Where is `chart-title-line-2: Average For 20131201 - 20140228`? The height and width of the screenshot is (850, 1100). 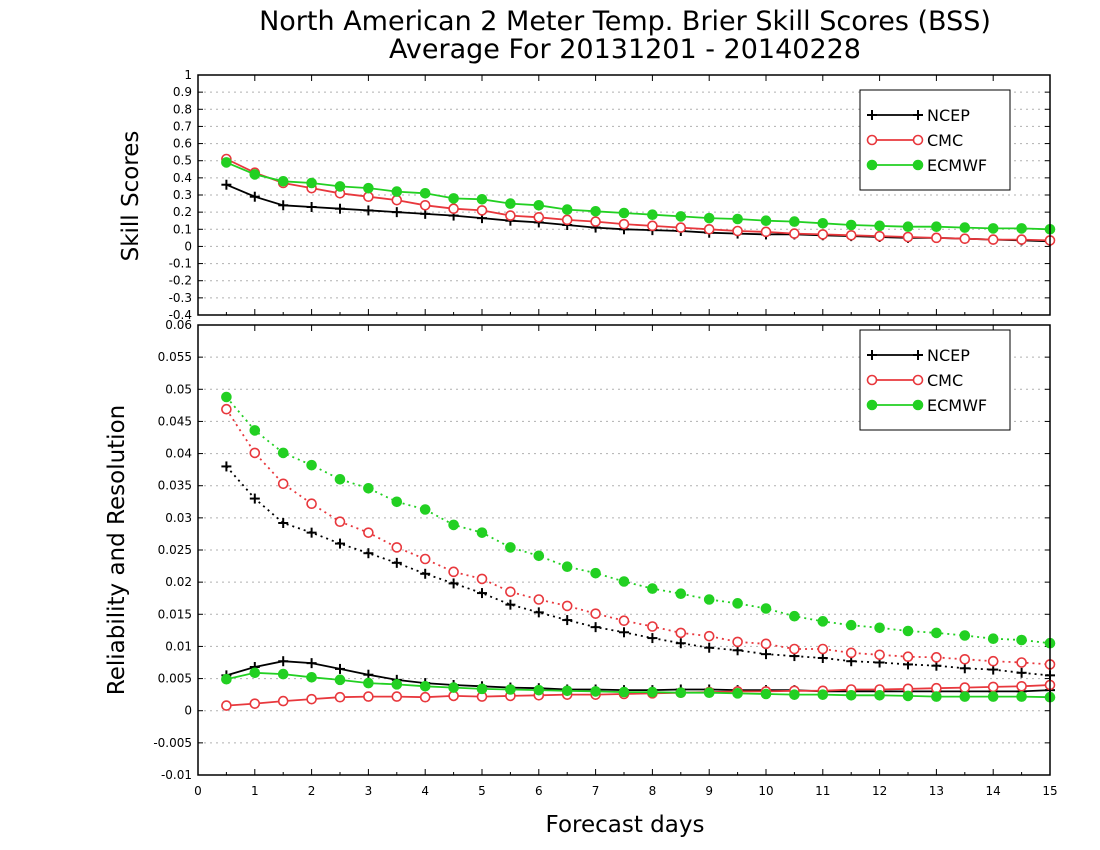
chart-title-line-2: Average For 20131201 - 20140228 is located at coordinates (625, 49).